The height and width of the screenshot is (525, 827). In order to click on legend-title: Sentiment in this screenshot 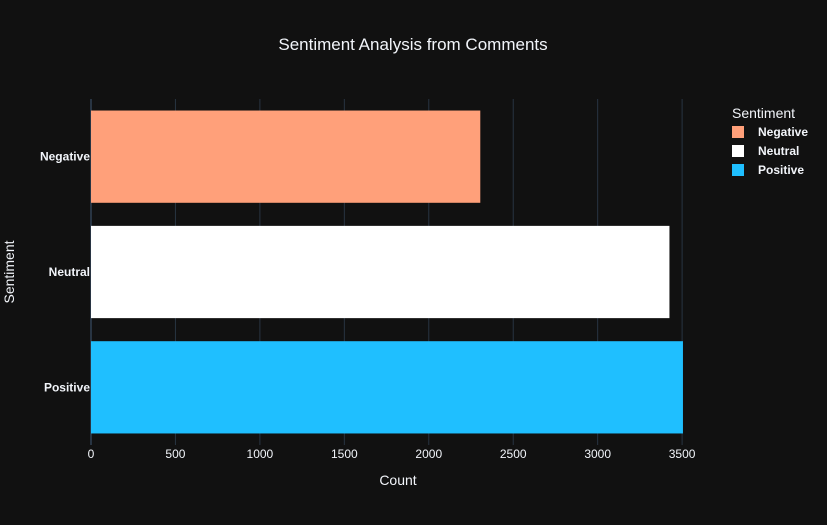, I will do `click(763, 113)`.